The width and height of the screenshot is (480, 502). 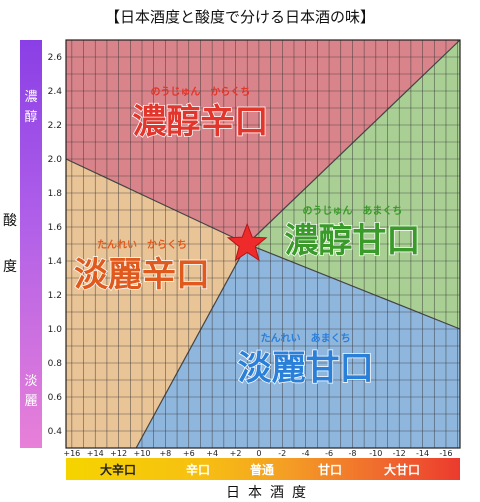 What do you see at coordinates (118, 453) in the screenshot?
I see `x-tick-label: +12` at bounding box center [118, 453].